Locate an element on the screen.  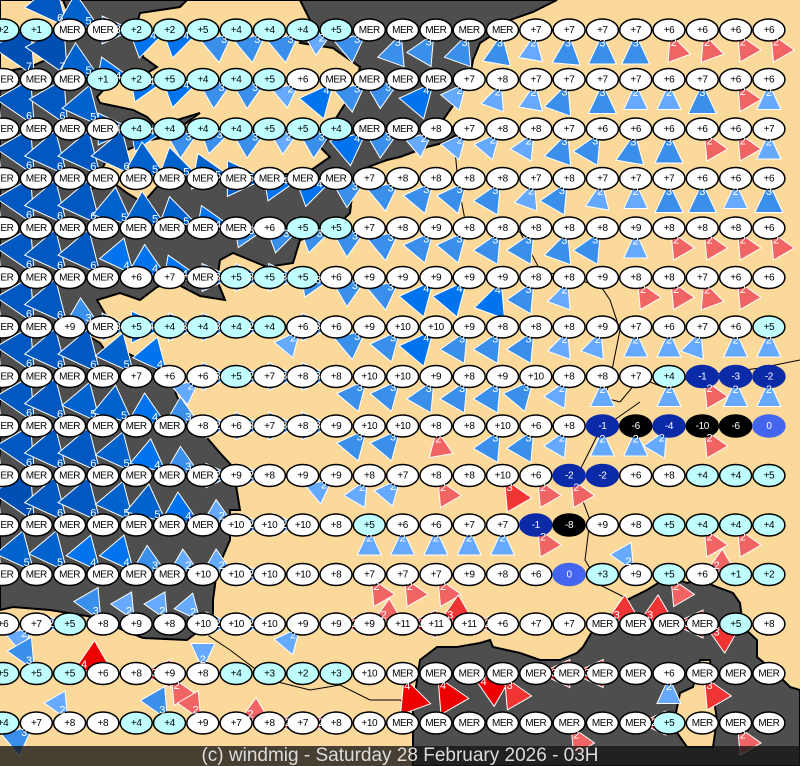
wind-force-label: 6 is located at coordinates (93, 365).